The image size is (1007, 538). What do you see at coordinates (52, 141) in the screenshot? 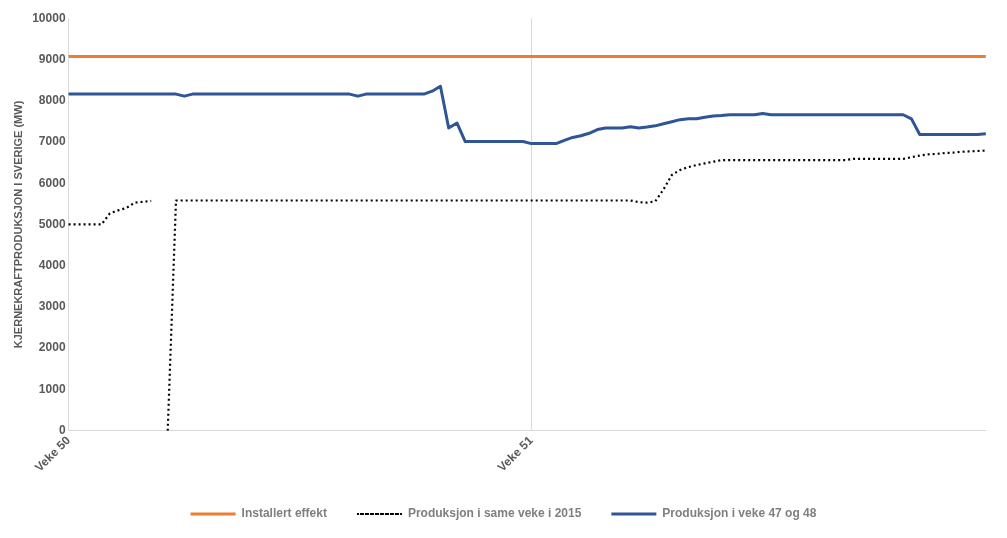
I see `y-tick-label: 7000` at bounding box center [52, 141].